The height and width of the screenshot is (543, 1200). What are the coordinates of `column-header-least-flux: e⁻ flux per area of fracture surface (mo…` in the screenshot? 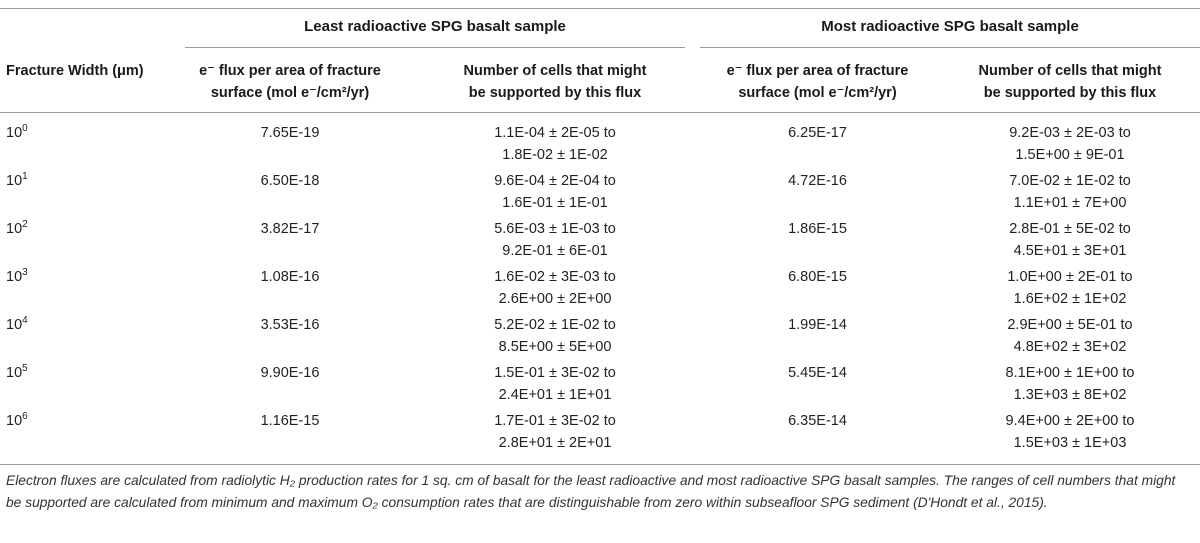 It's located at (290, 82).